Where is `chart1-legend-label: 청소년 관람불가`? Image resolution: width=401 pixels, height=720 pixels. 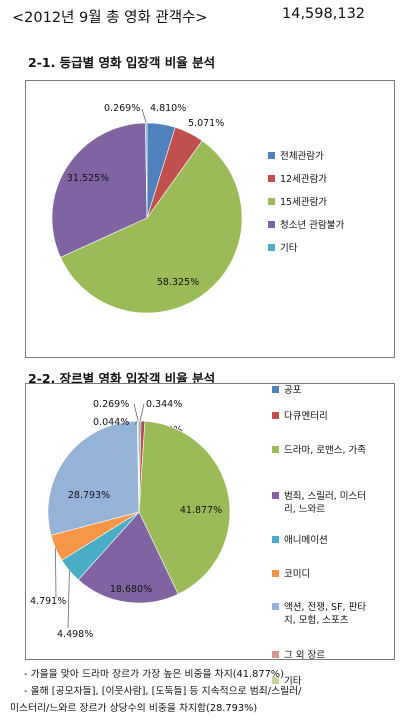
chart1-legend-label: 청소년 관람불가 is located at coordinates (312, 225).